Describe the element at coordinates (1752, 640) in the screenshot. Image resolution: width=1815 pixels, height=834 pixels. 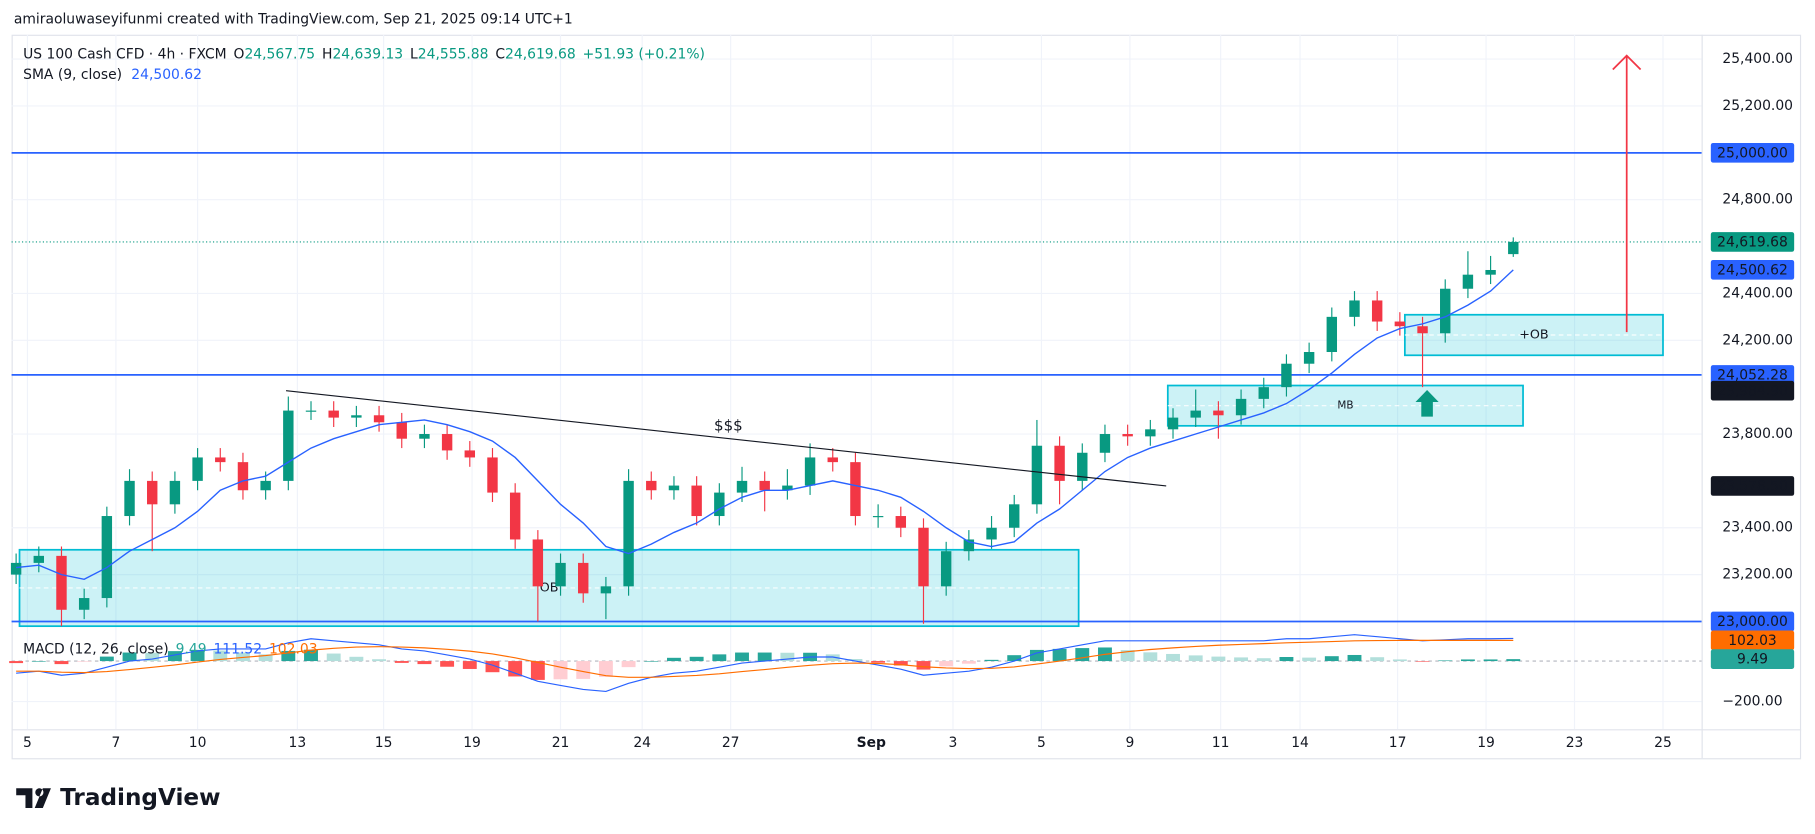
I see `signal-label-box` at that location.